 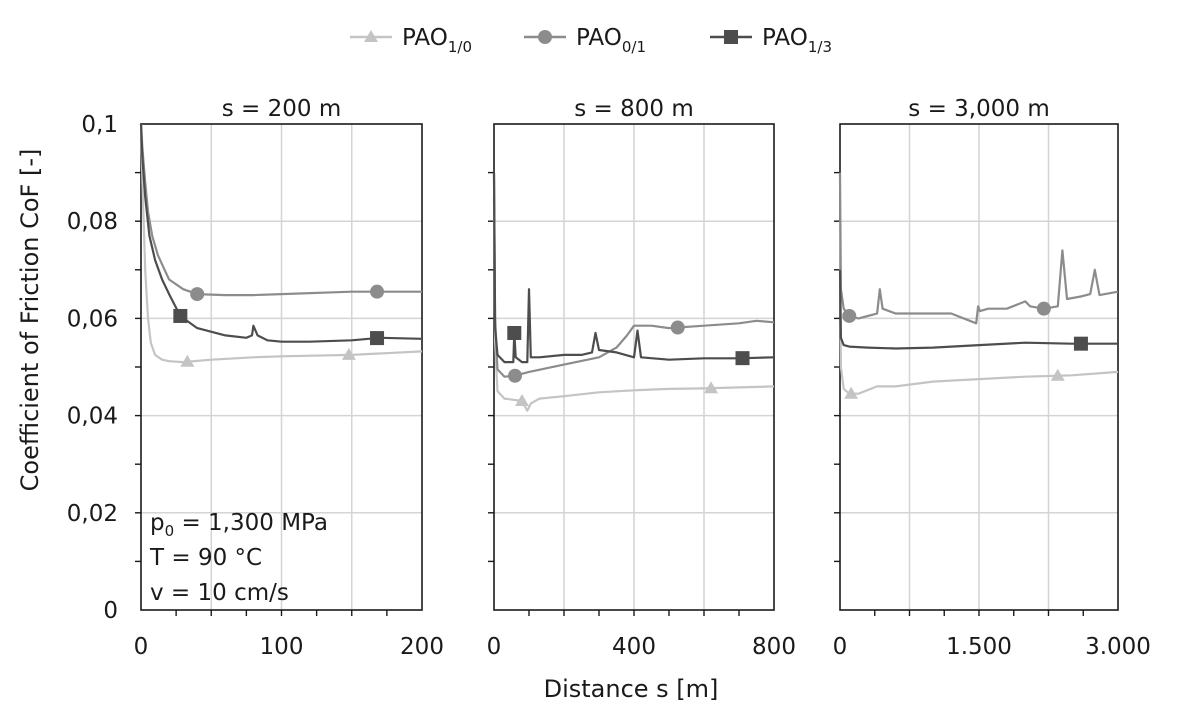 I want to click on x-tick-label: 200, so click(x=422, y=647).